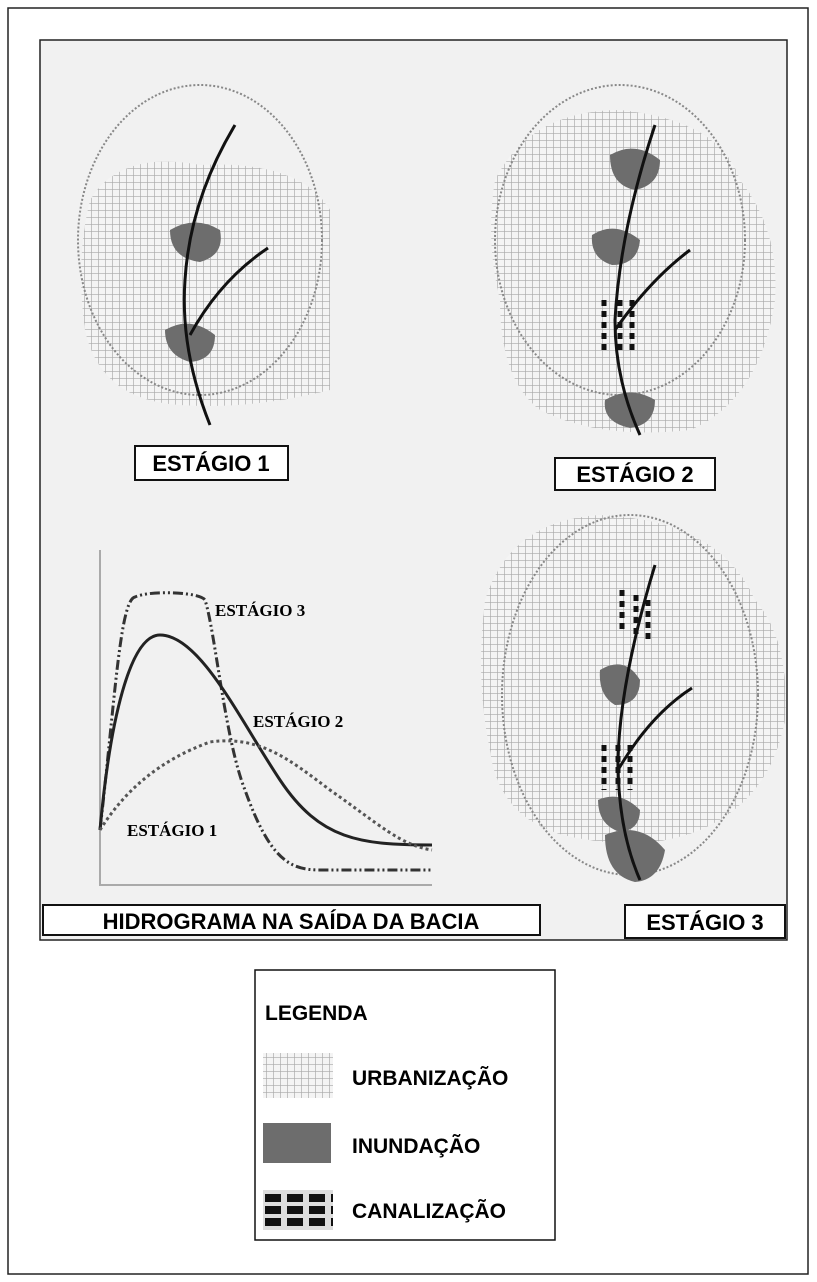 This screenshot has height=1282, width=817. What do you see at coordinates (316, 1013) in the screenshot?
I see `legend-title: LEGENDA` at bounding box center [316, 1013].